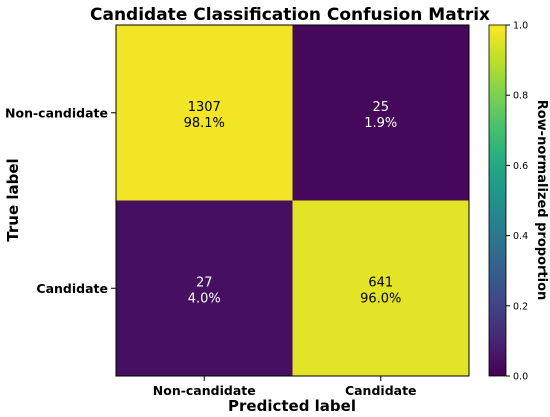 Image resolution: width=550 pixels, height=417 pixels. I want to click on colorbar-tick-label: 0.4, so click(520, 236).